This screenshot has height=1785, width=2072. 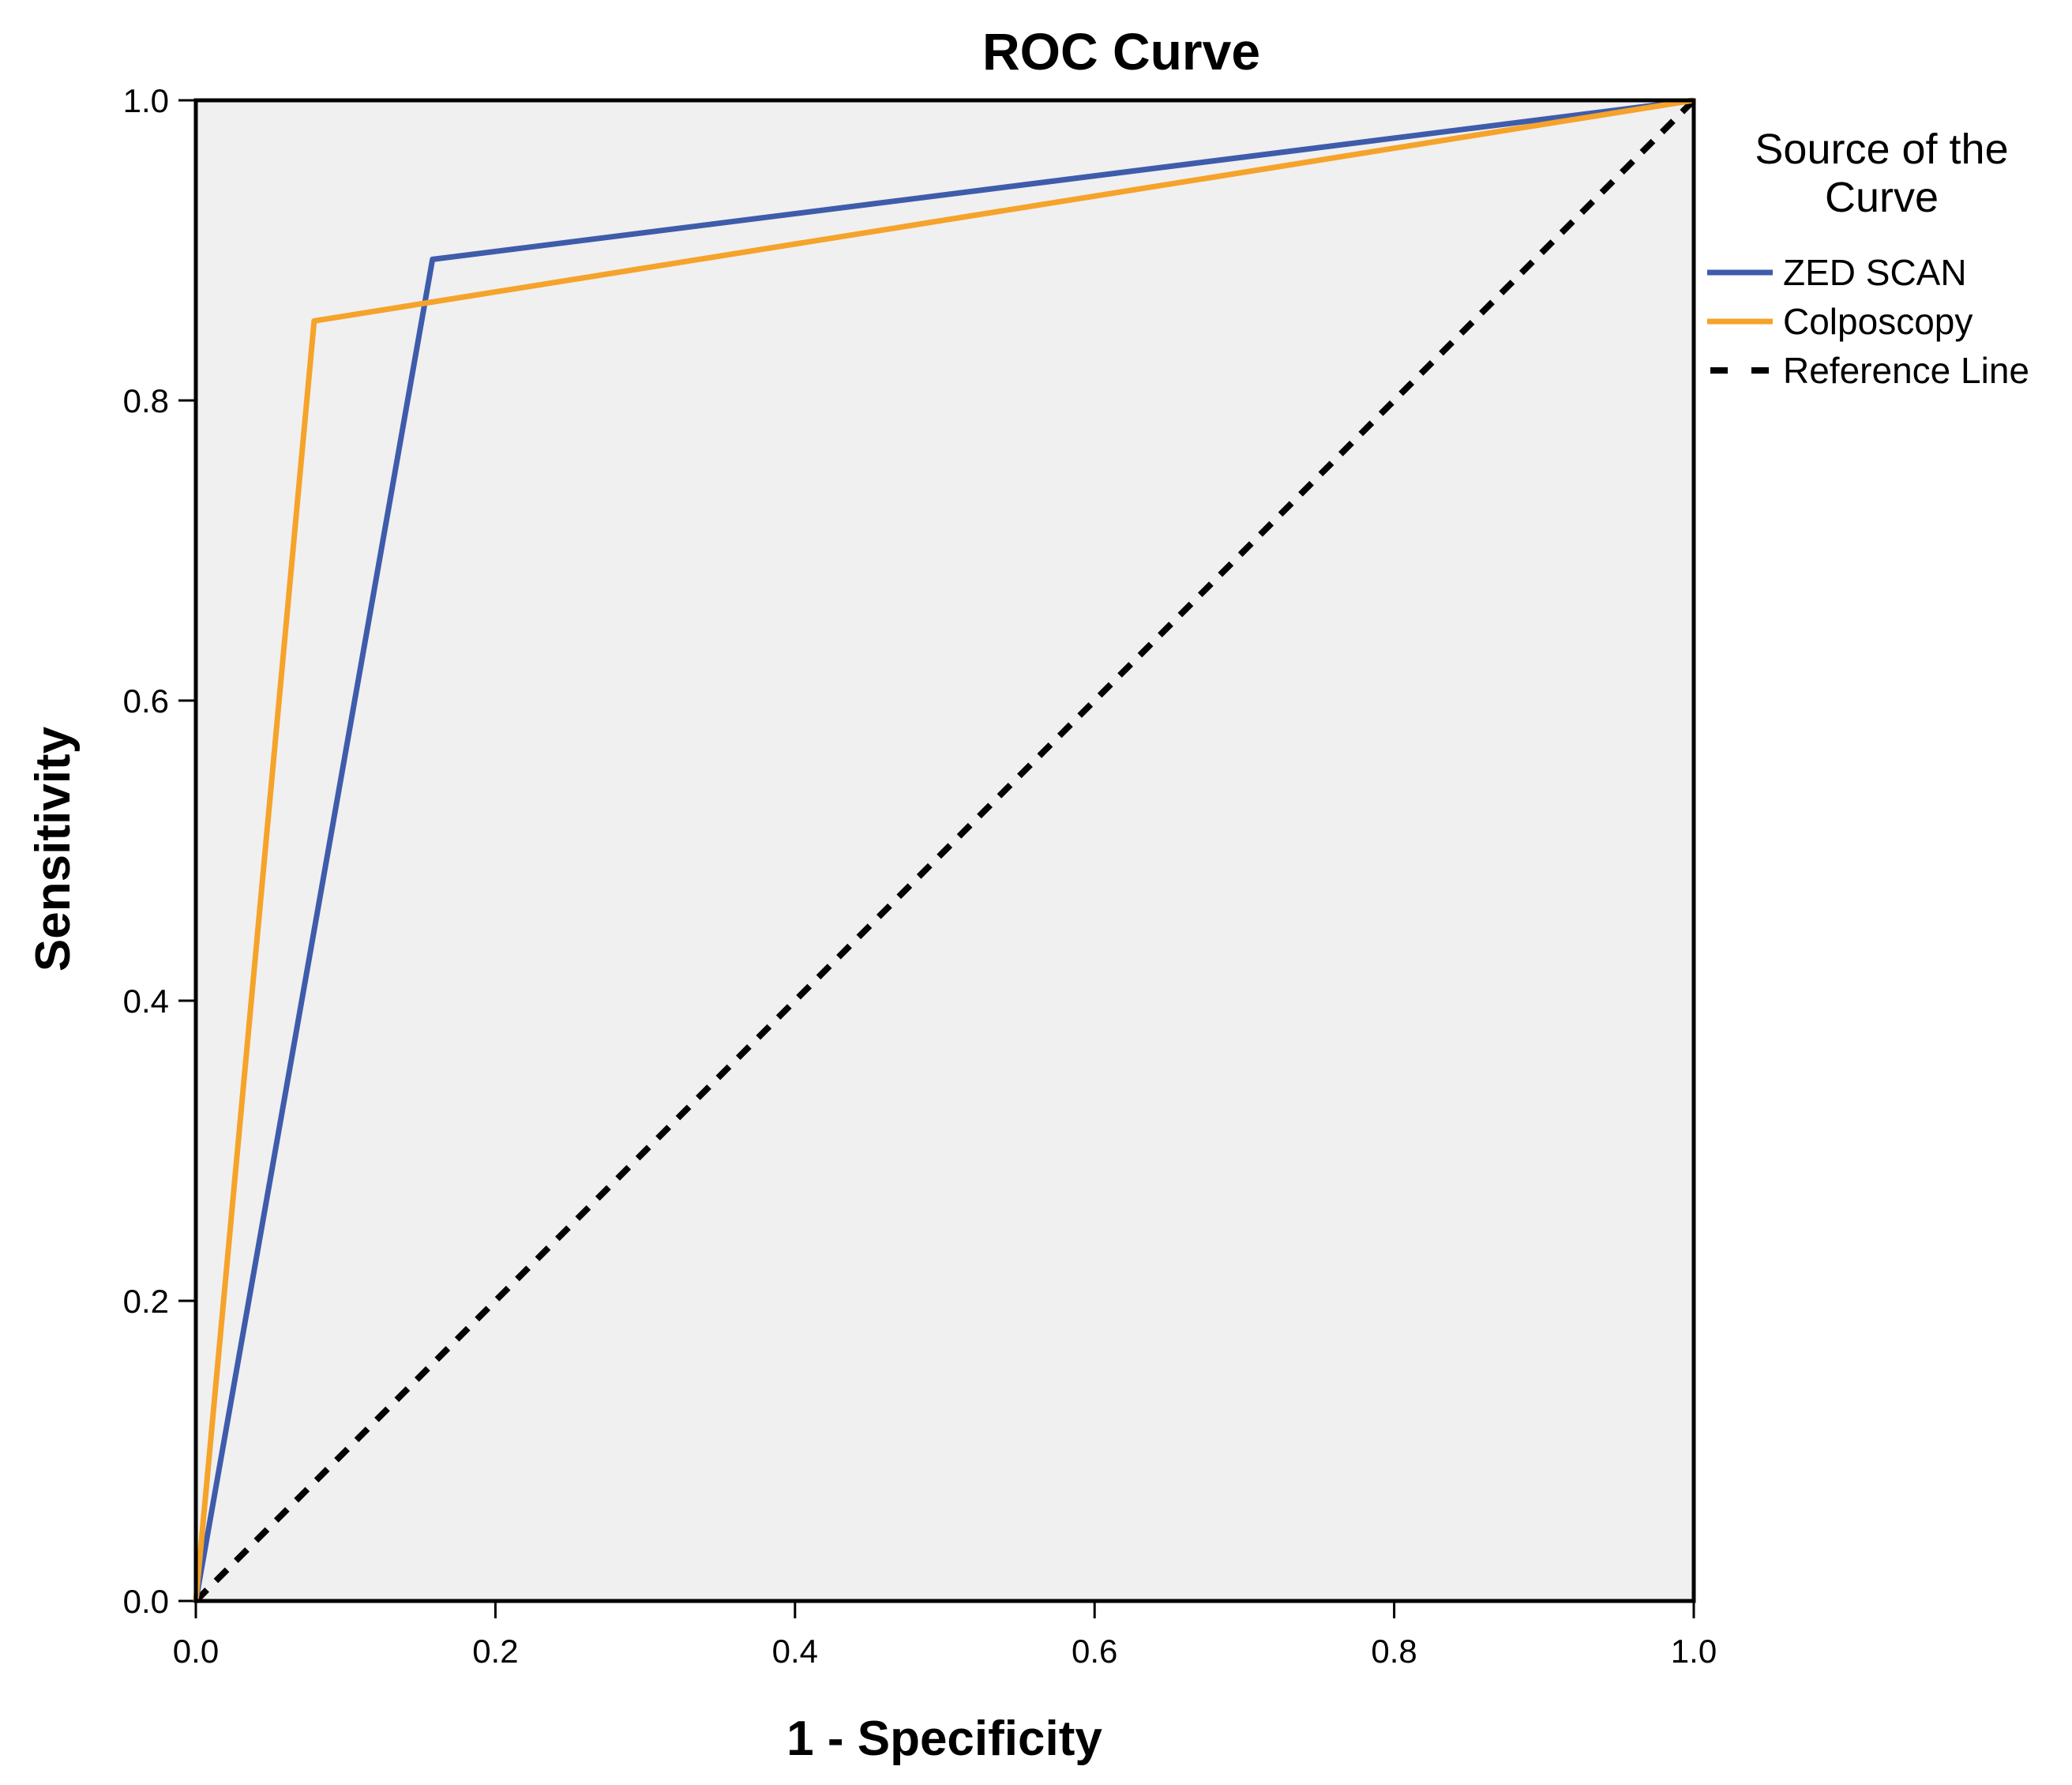 I want to click on y-tick-label: 0.6, so click(x=146, y=701).